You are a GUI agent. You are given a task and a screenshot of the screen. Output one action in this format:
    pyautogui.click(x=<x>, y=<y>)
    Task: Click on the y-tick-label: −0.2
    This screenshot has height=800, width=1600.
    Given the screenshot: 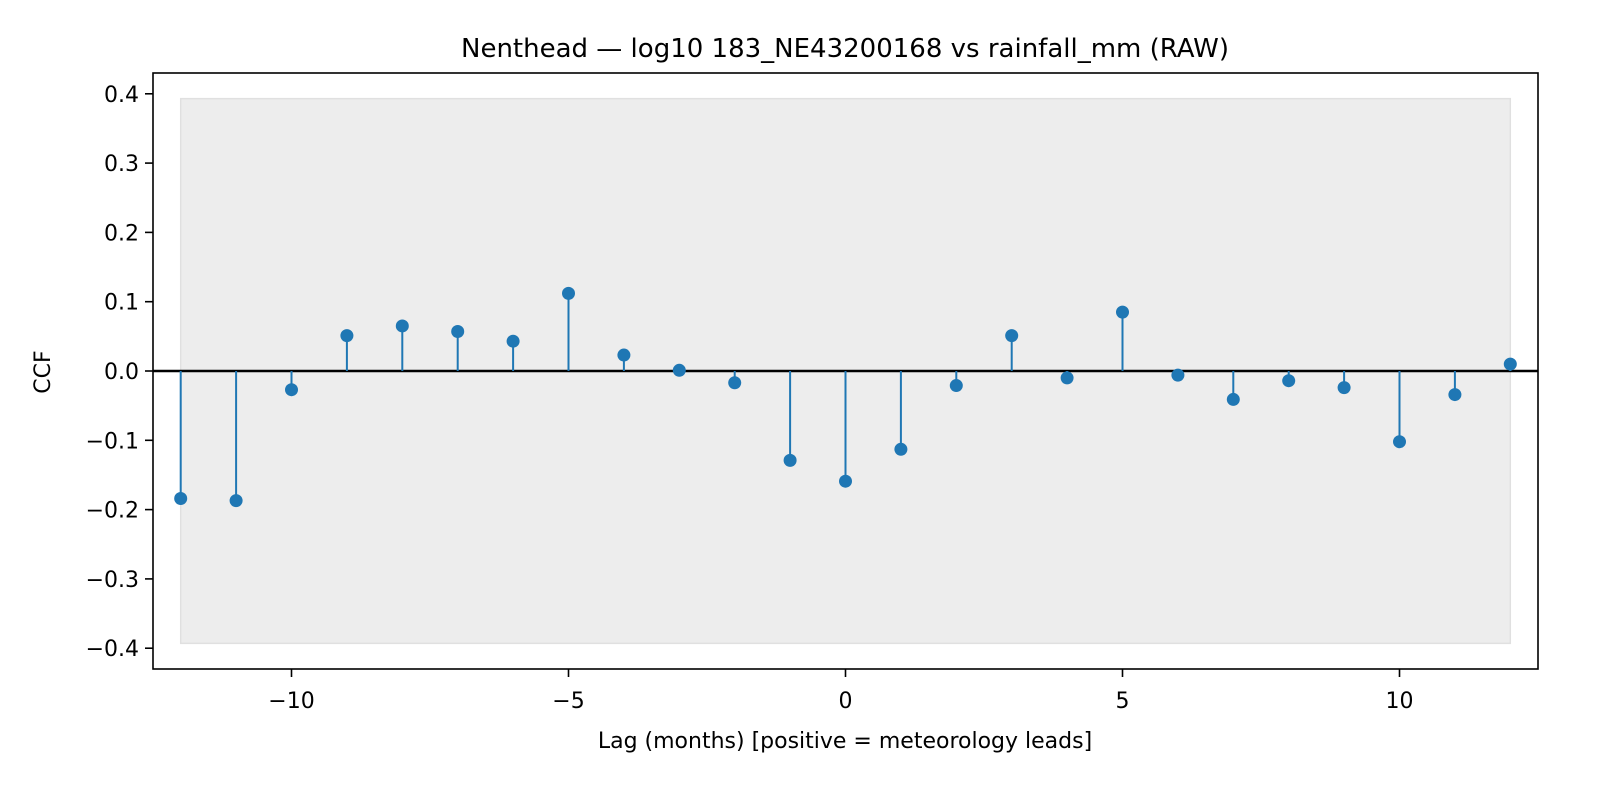 What is the action you would take?
    pyautogui.click(x=112, y=511)
    